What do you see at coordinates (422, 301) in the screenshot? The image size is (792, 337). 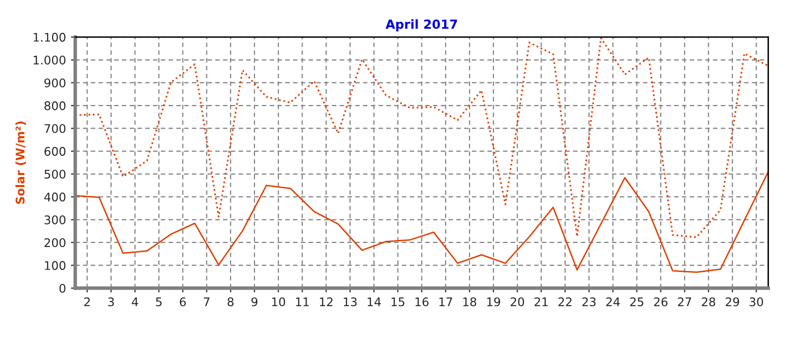 I see `x-tick-label: 16` at bounding box center [422, 301].